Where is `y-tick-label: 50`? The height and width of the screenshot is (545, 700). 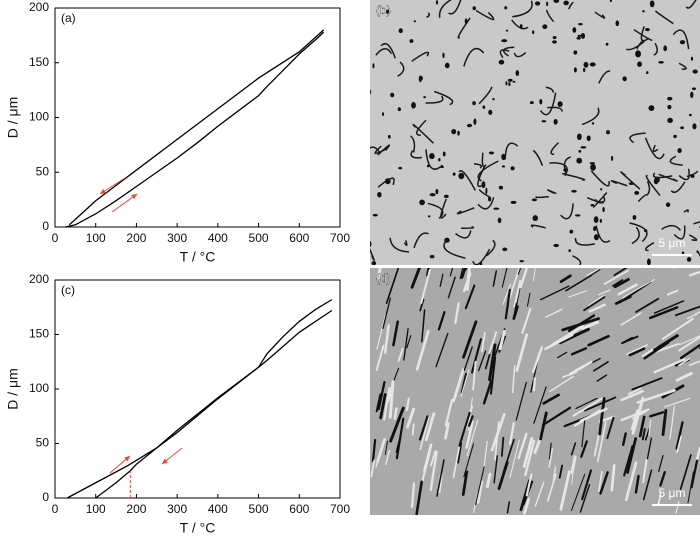 y-tick-label: 50 is located at coordinates (43, 443).